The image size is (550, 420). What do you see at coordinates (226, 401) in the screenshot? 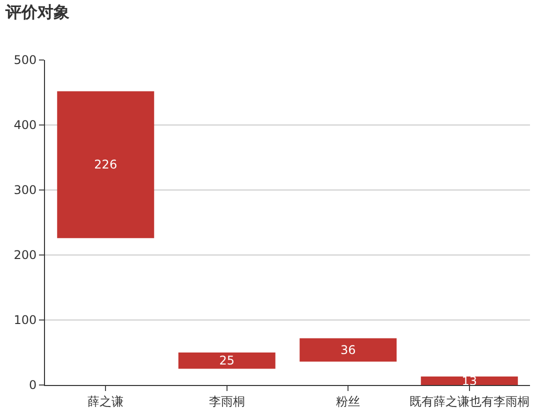
I see `x-tick-label: 李雨桐` at bounding box center [226, 401].